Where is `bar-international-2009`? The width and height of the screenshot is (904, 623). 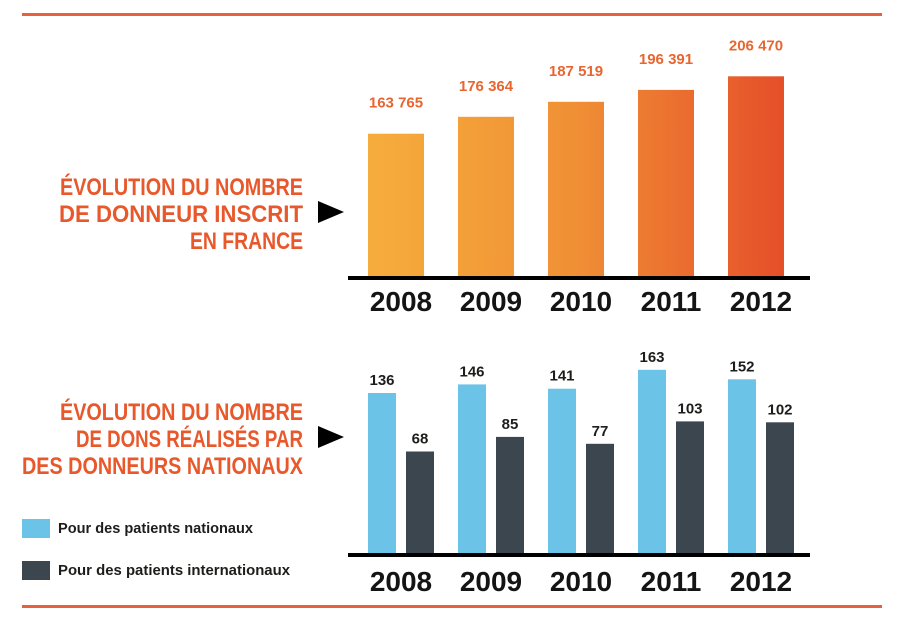 bar-international-2009 is located at coordinates (510, 494).